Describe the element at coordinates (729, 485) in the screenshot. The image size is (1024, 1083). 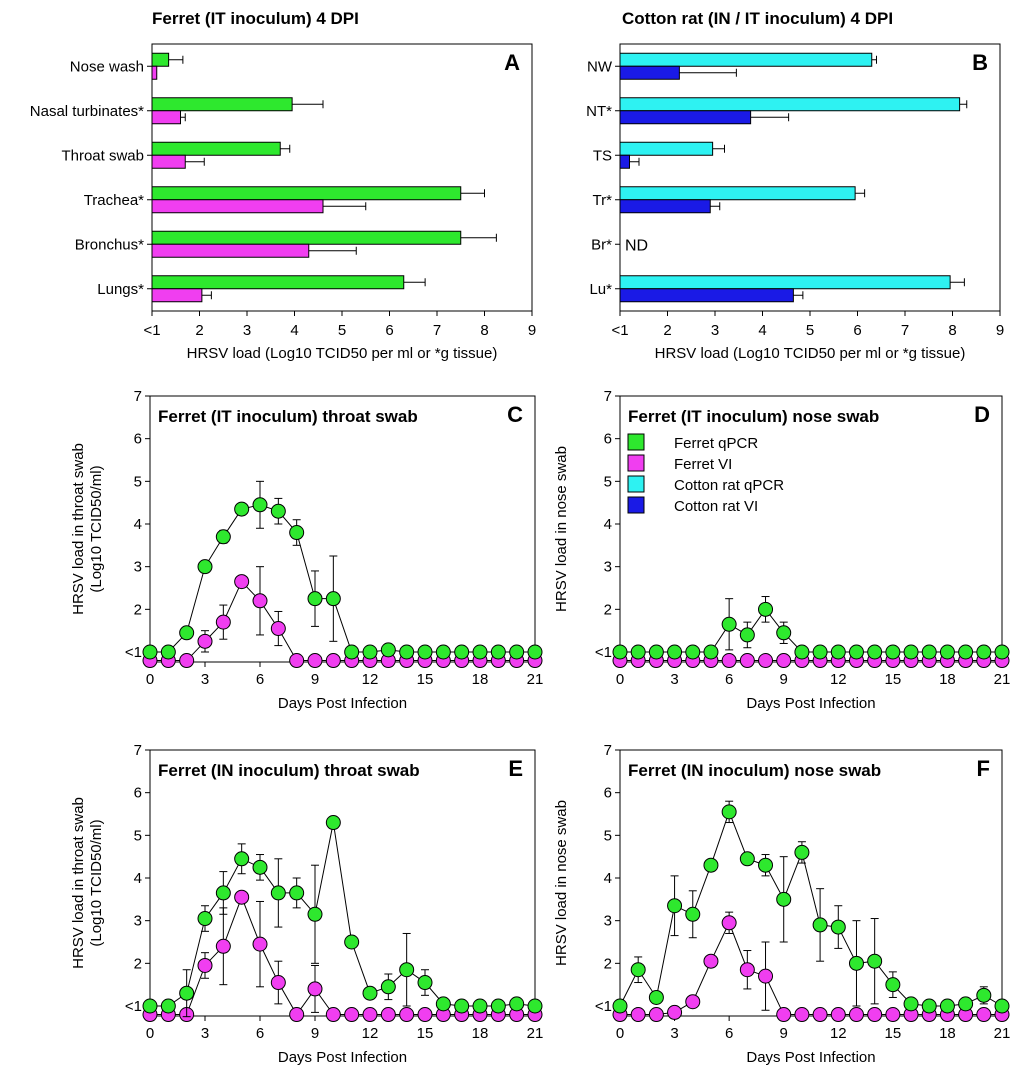
I see `legend-label: Cotton rat qPCR` at that location.